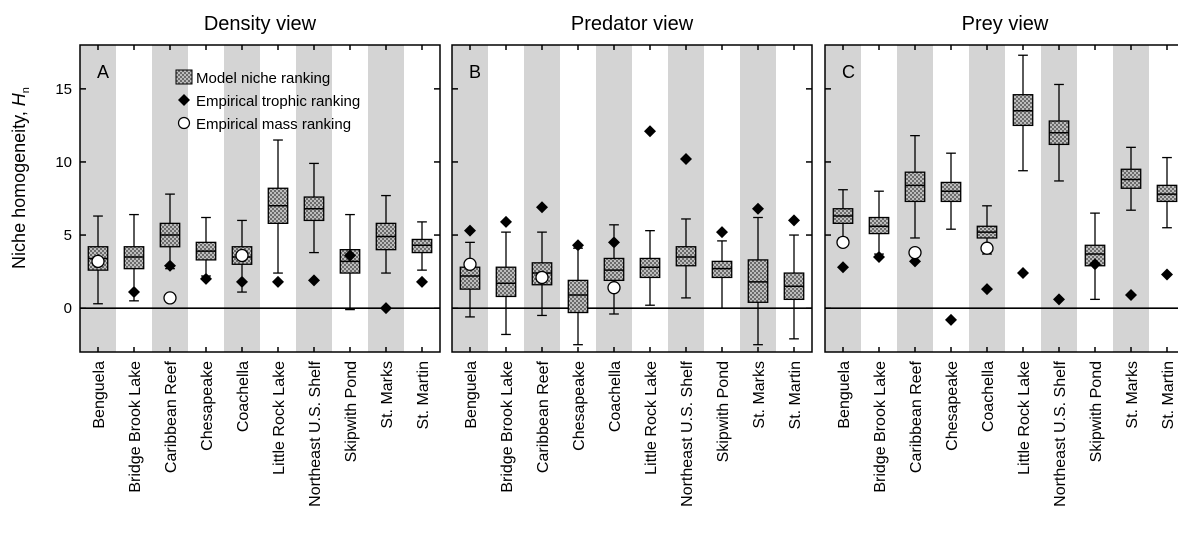 Image resolution: width=1178 pixels, height=554 pixels. Describe the element at coordinates (278, 101) in the screenshot. I see `legend-trophic-label: Empirical trophic ranking` at that location.